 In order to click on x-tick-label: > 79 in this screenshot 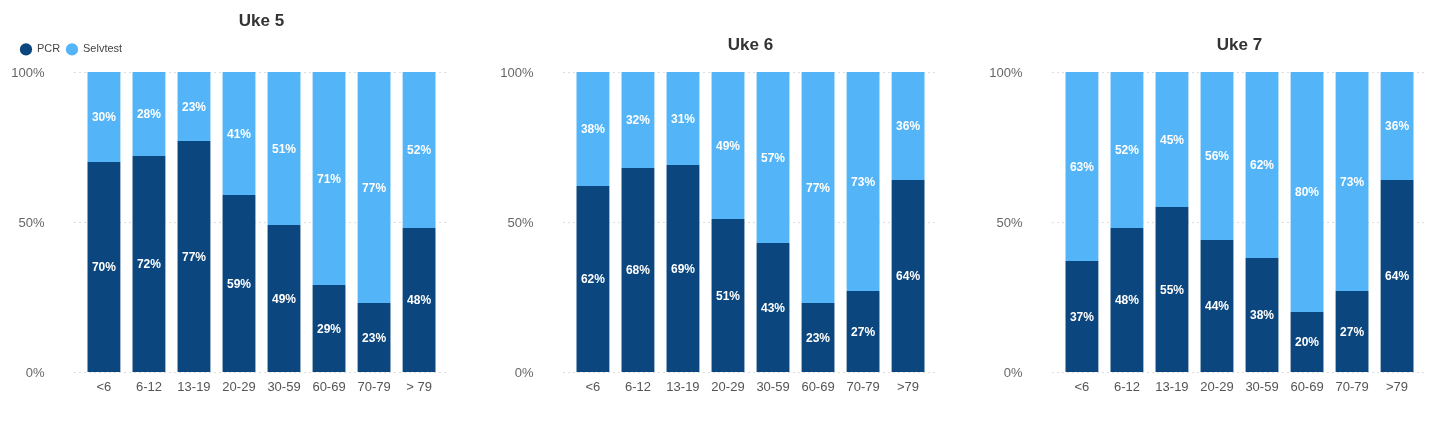, I will do `click(419, 386)`.